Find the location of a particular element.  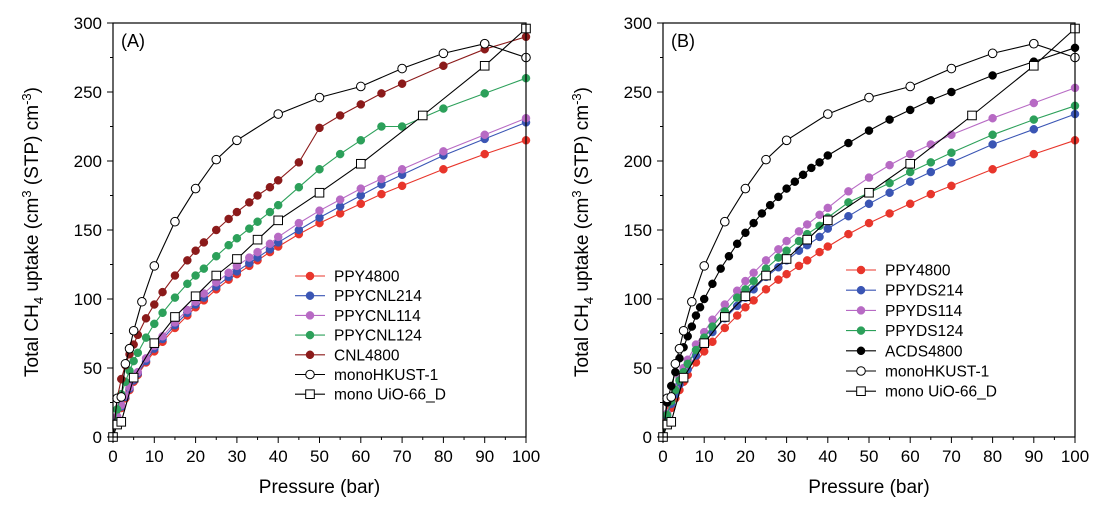

x-tick-label: 100 is located at coordinates (1075, 456).